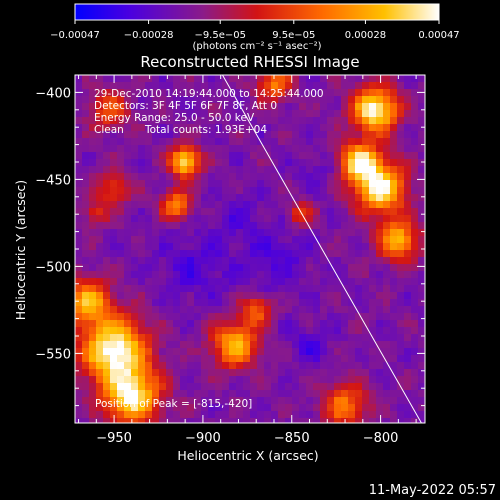 The width and height of the screenshot is (500, 500). What do you see at coordinates (247, 438) in the screenshot?
I see `x-axis-tick-labels: −950 −900 −850 −800` at bounding box center [247, 438].